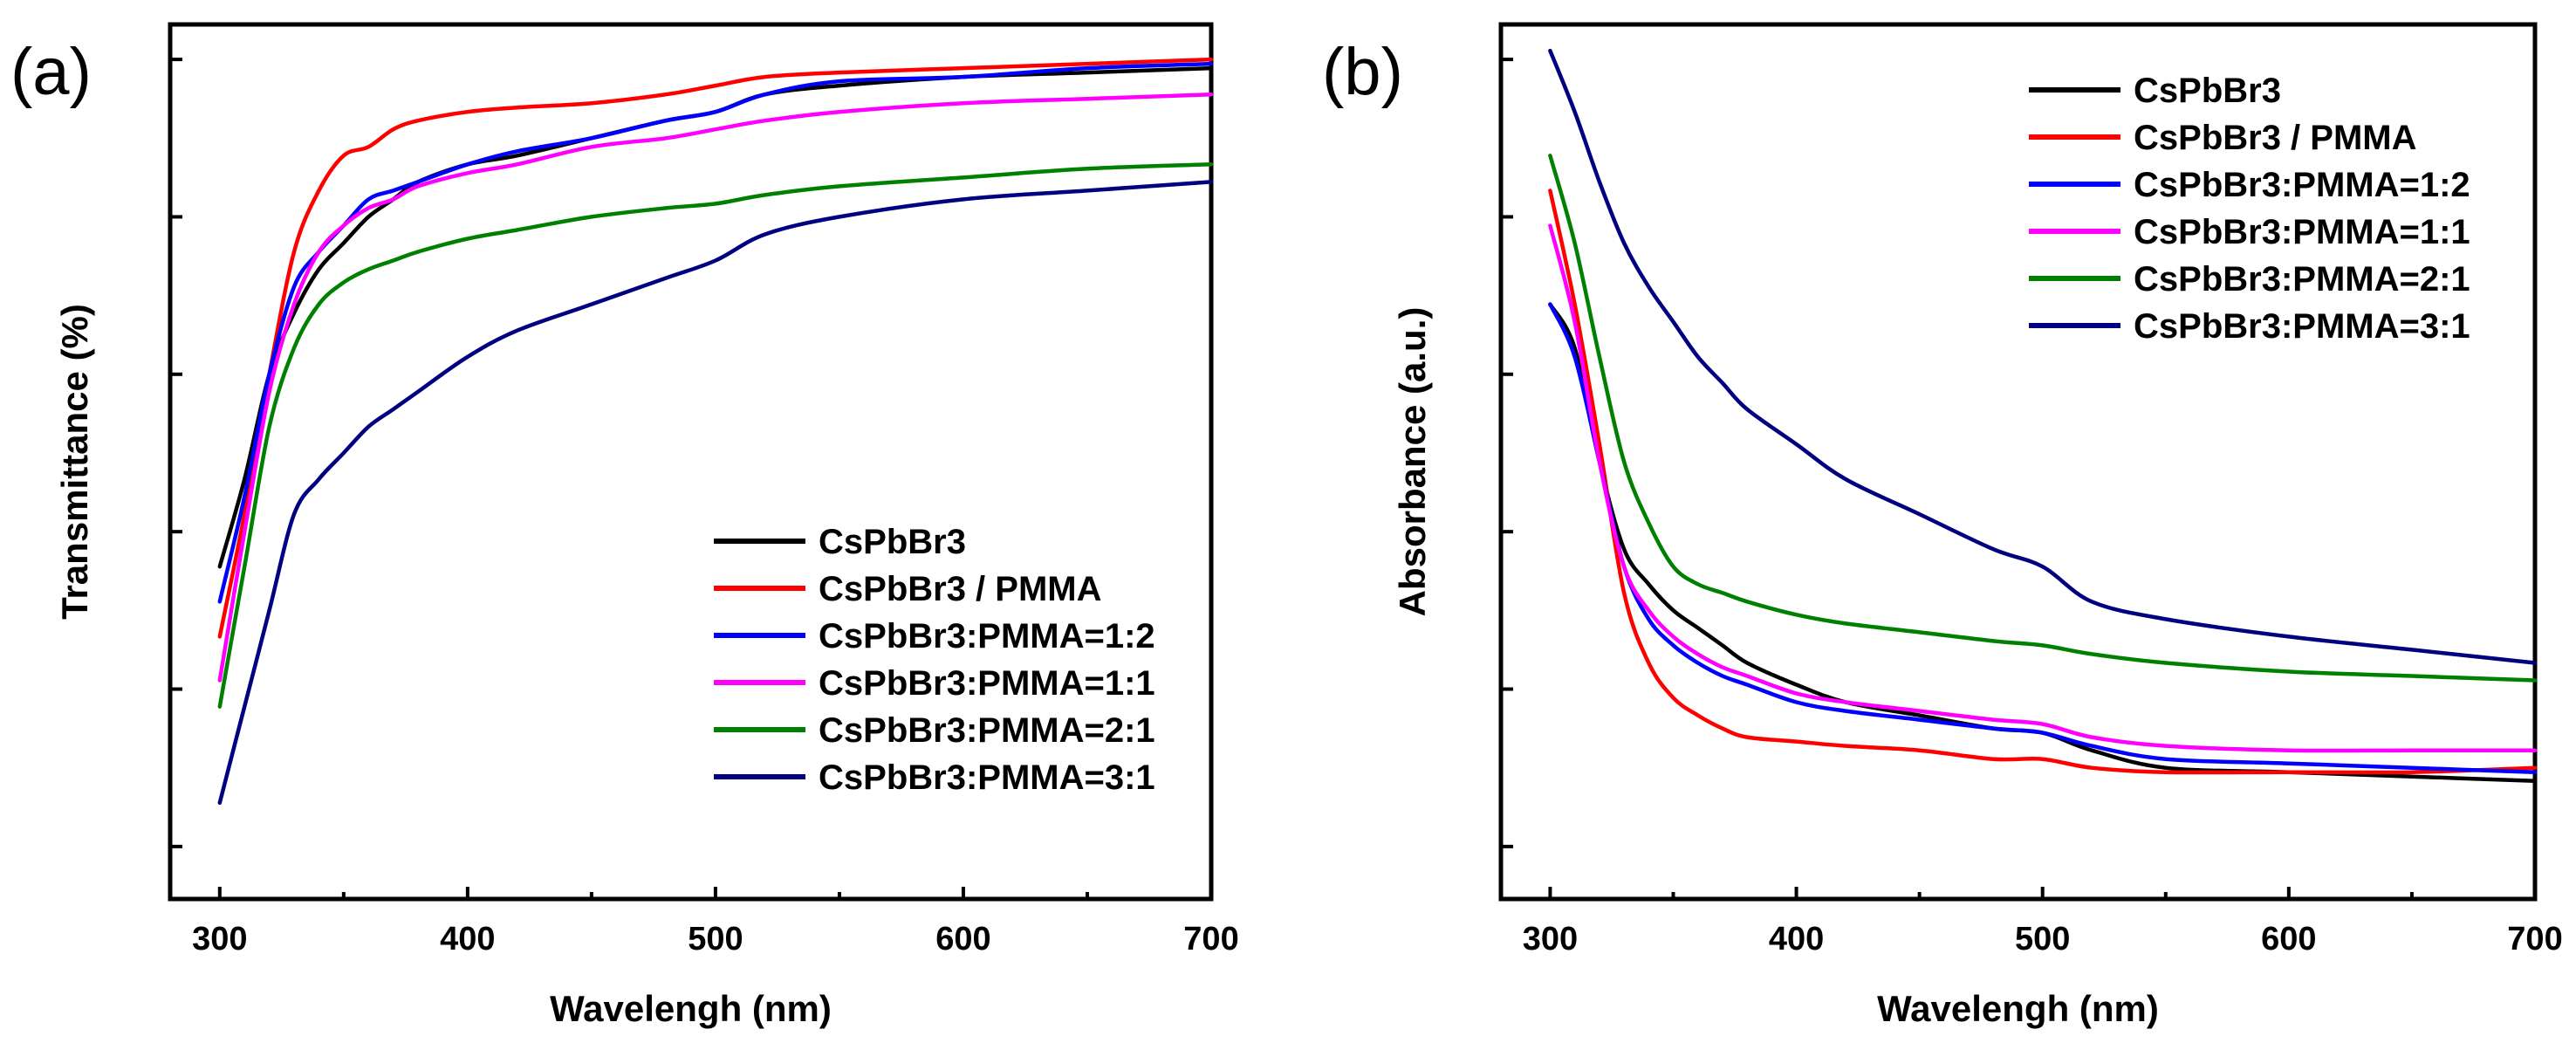  I want to click on panel-label: (b), so click(1362, 72).